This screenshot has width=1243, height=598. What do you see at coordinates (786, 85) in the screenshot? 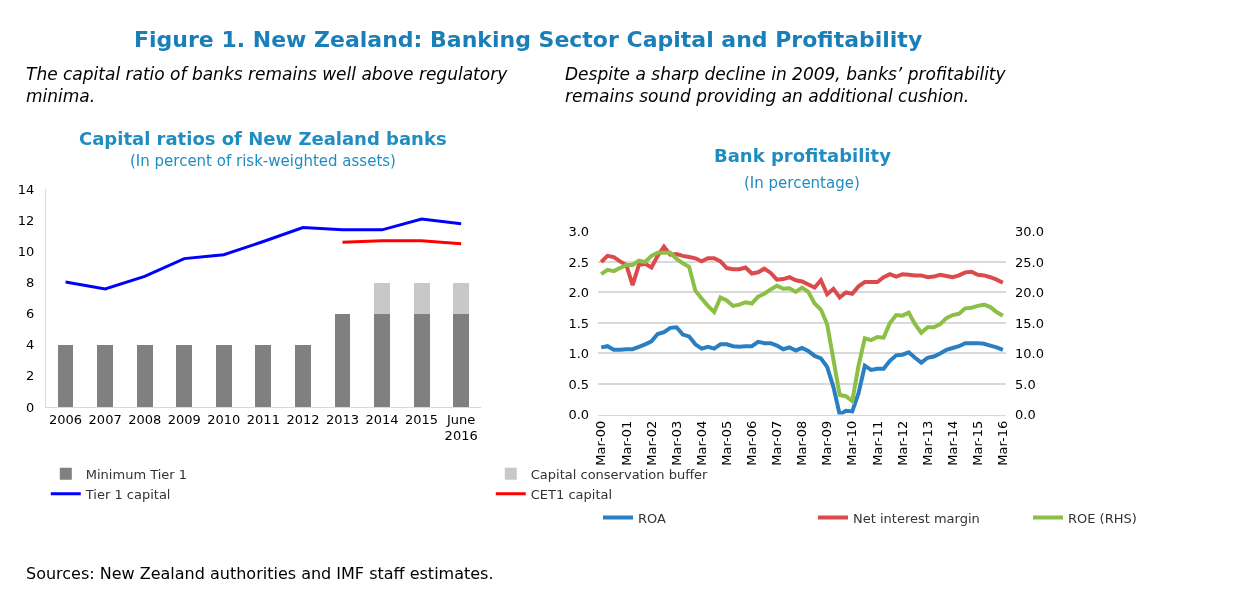
I see `text: Despite a sharp decline in 2009, banks’ profitability remains sound providing an additional cushion.` at bounding box center [786, 85].